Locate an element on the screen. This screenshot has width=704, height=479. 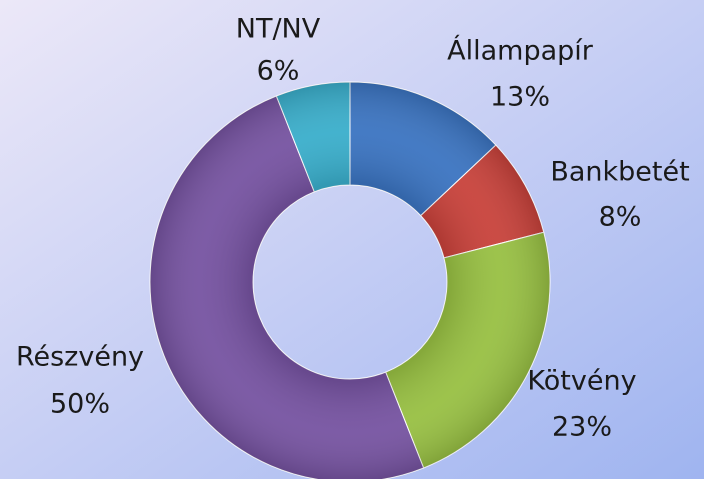
slice-value-label: 23% is located at coordinates (582, 427).